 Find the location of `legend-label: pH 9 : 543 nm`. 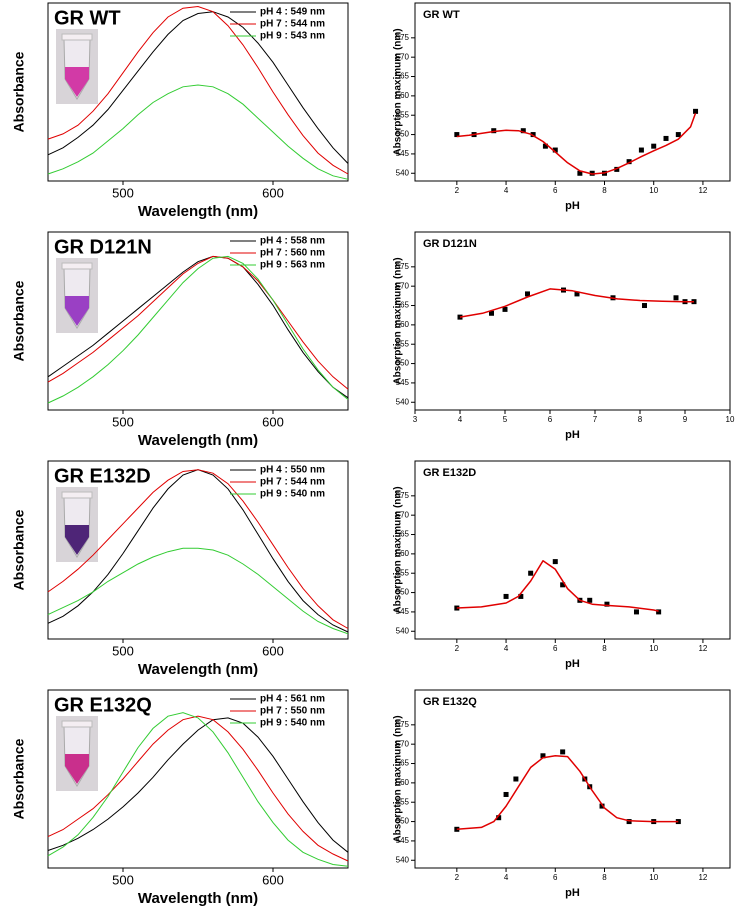

legend-label: pH 9 : 543 nm is located at coordinates (292, 36).